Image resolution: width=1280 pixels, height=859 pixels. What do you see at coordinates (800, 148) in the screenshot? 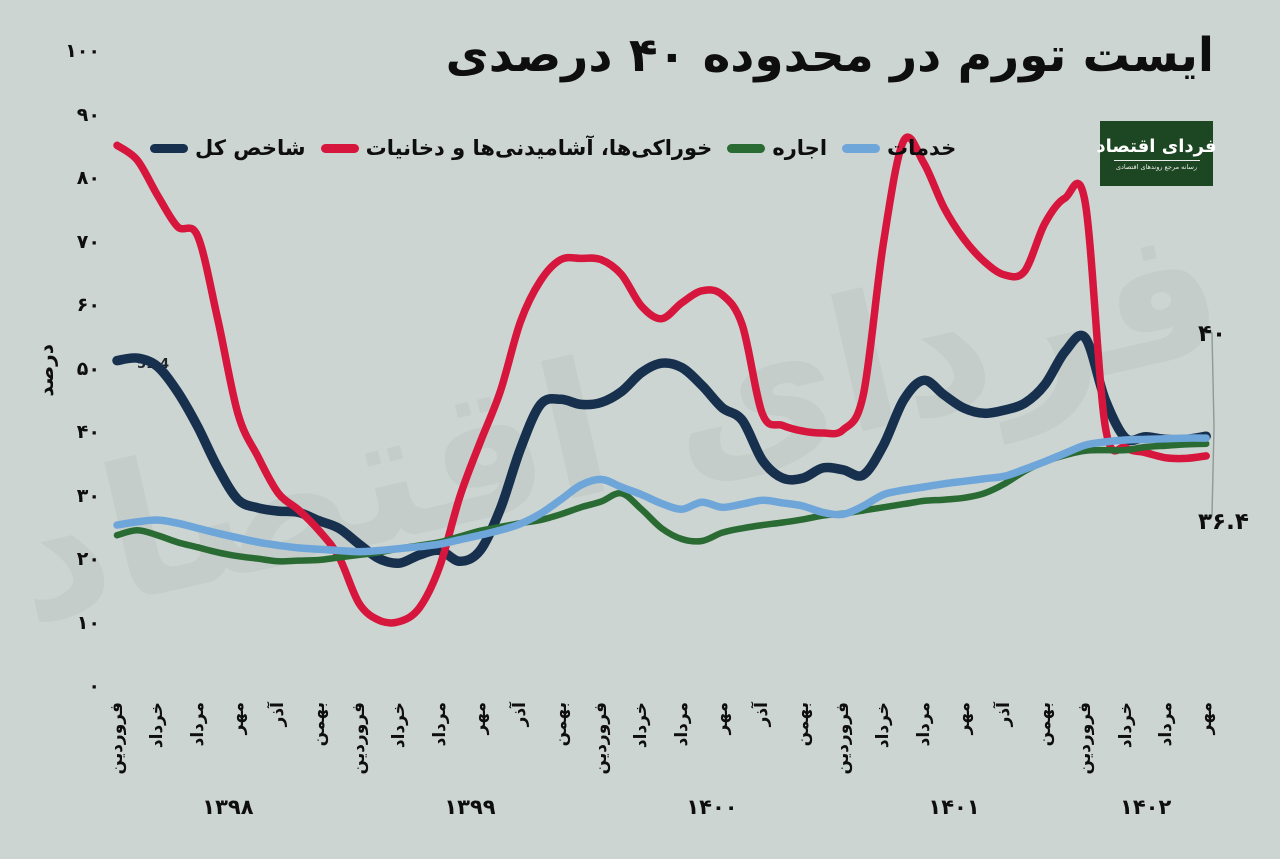
I see `legend-item-label: اجاره` at bounding box center [800, 148].